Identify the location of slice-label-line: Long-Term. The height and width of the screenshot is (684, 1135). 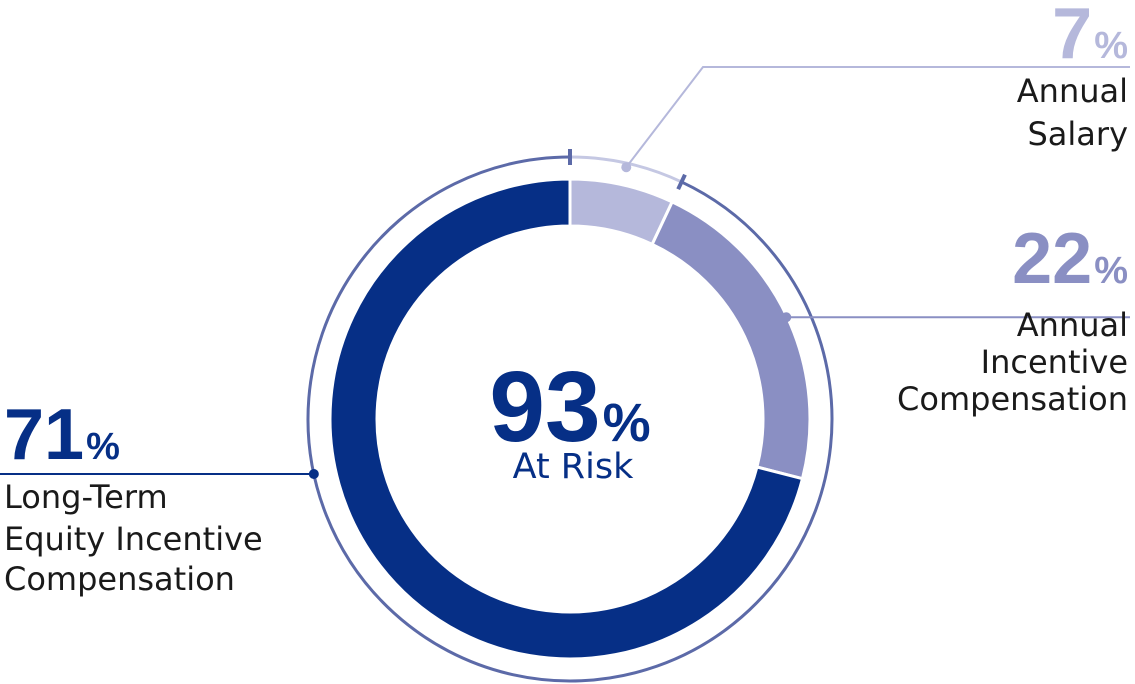
(86, 497).